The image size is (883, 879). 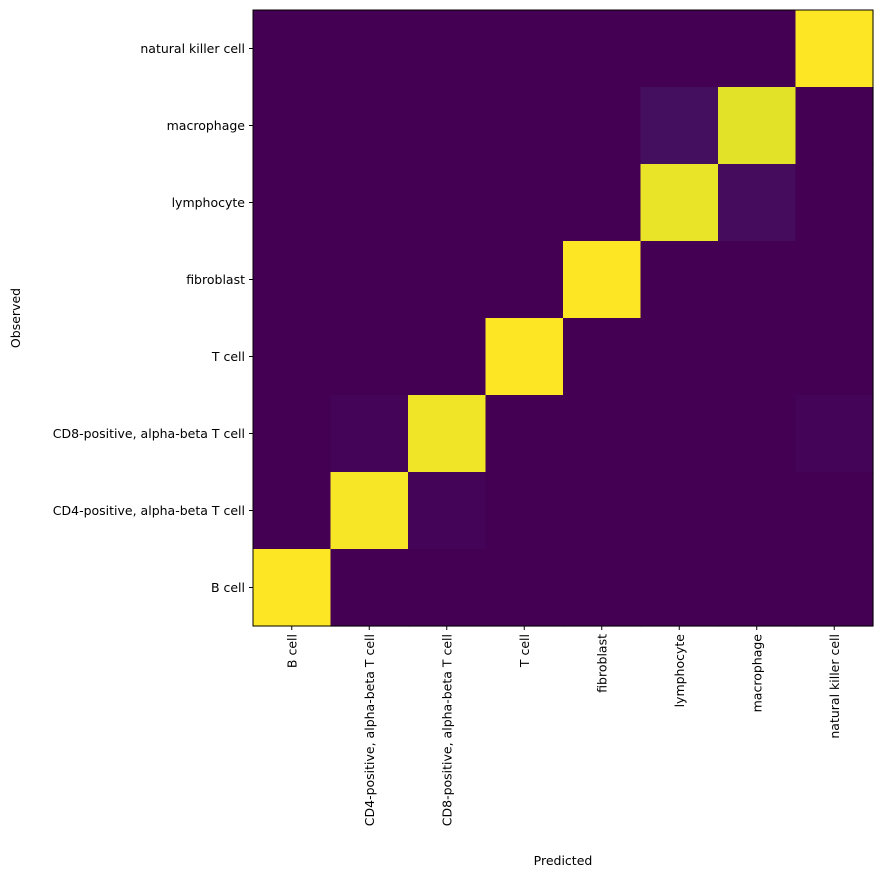 I want to click on y-axis-label: Observed, so click(x=15, y=318).